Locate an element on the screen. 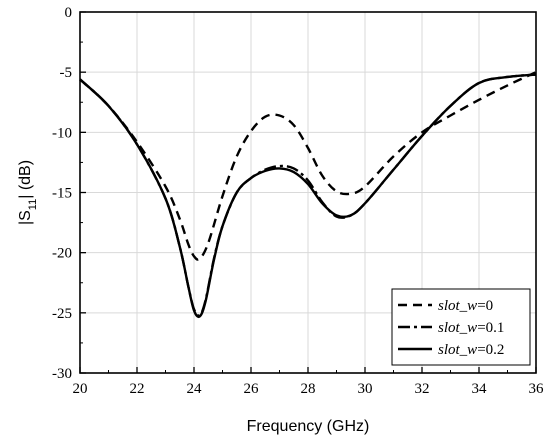 This screenshot has height=441, width=550. x-tick-label: 26 is located at coordinates (252, 389).